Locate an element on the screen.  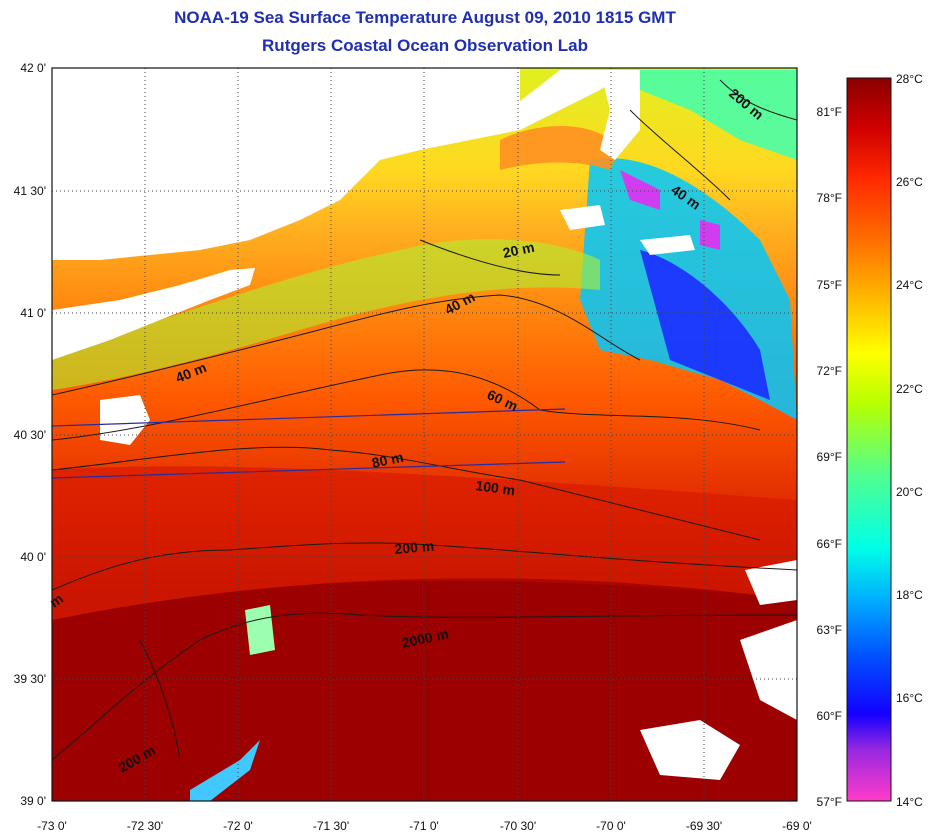
land-cape-cod is located at coordinates (620, 115).